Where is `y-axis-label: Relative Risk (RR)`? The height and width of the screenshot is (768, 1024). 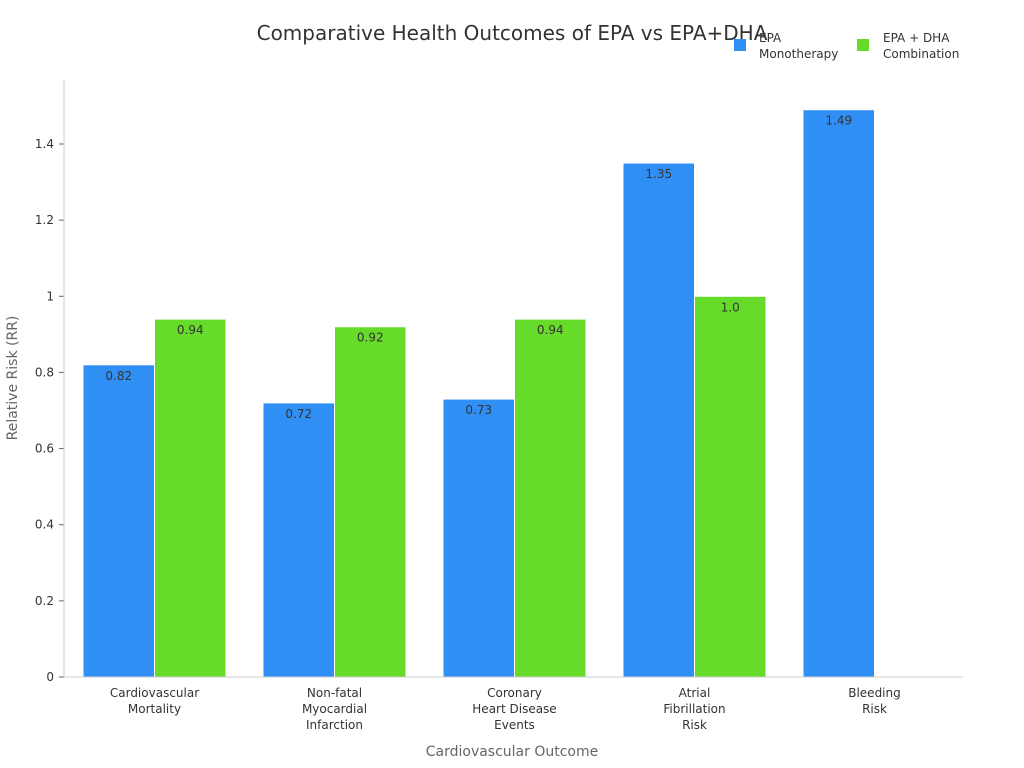
y-axis-label: Relative Risk (RR) is located at coordinates (13, 378).